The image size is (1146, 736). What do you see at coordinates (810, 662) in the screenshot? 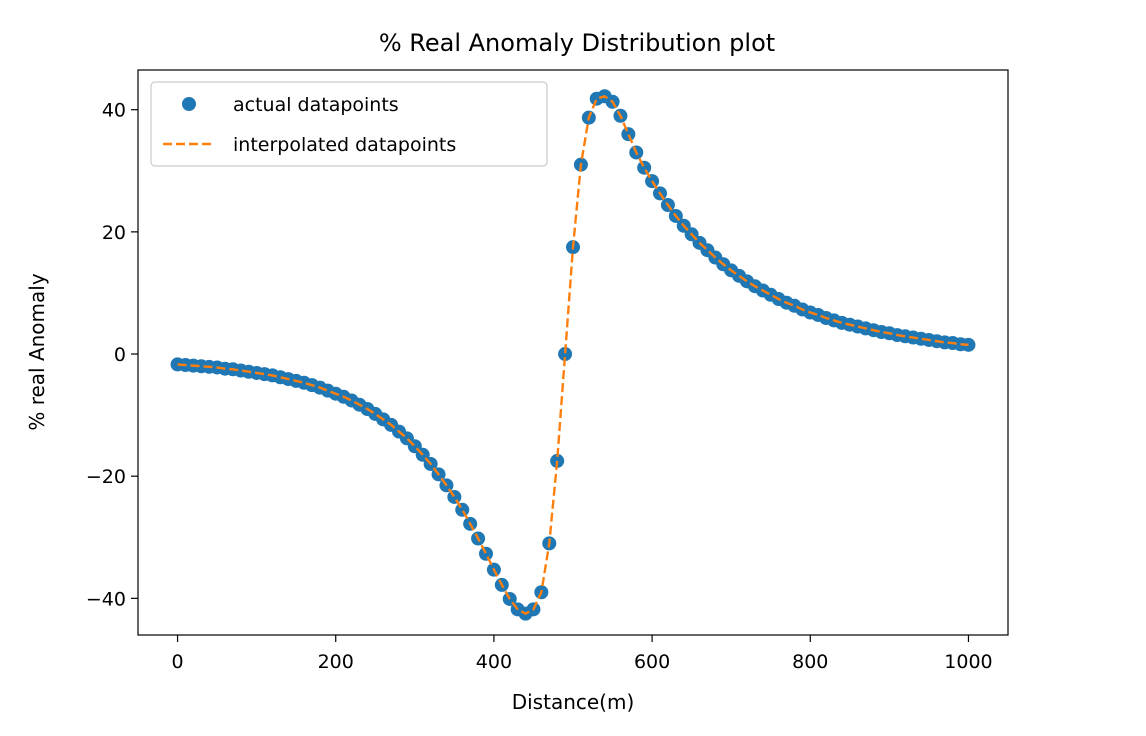
I see `x-tick-label: 800` at bounding box center [810, 662].